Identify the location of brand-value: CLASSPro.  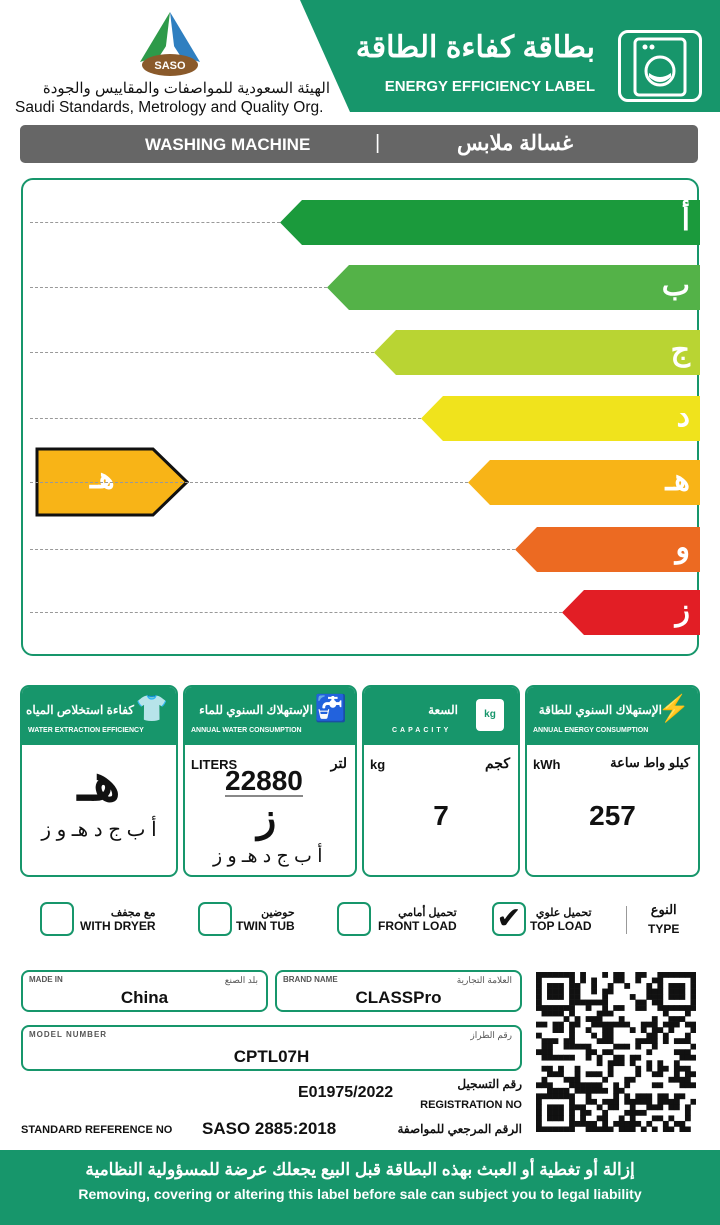
(398, 997).